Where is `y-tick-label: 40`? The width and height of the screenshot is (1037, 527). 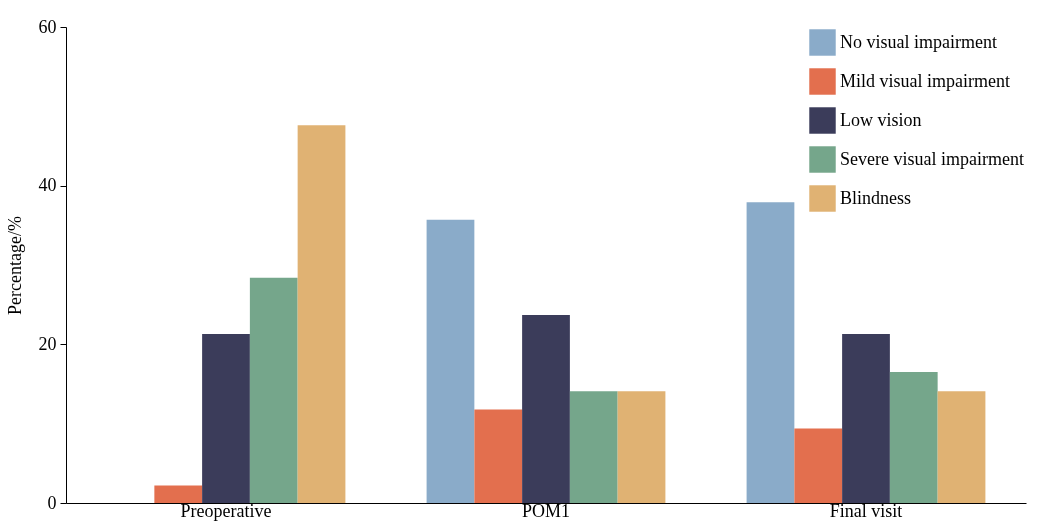 y-tick-label: 40 is located at coordinates (47, 185).